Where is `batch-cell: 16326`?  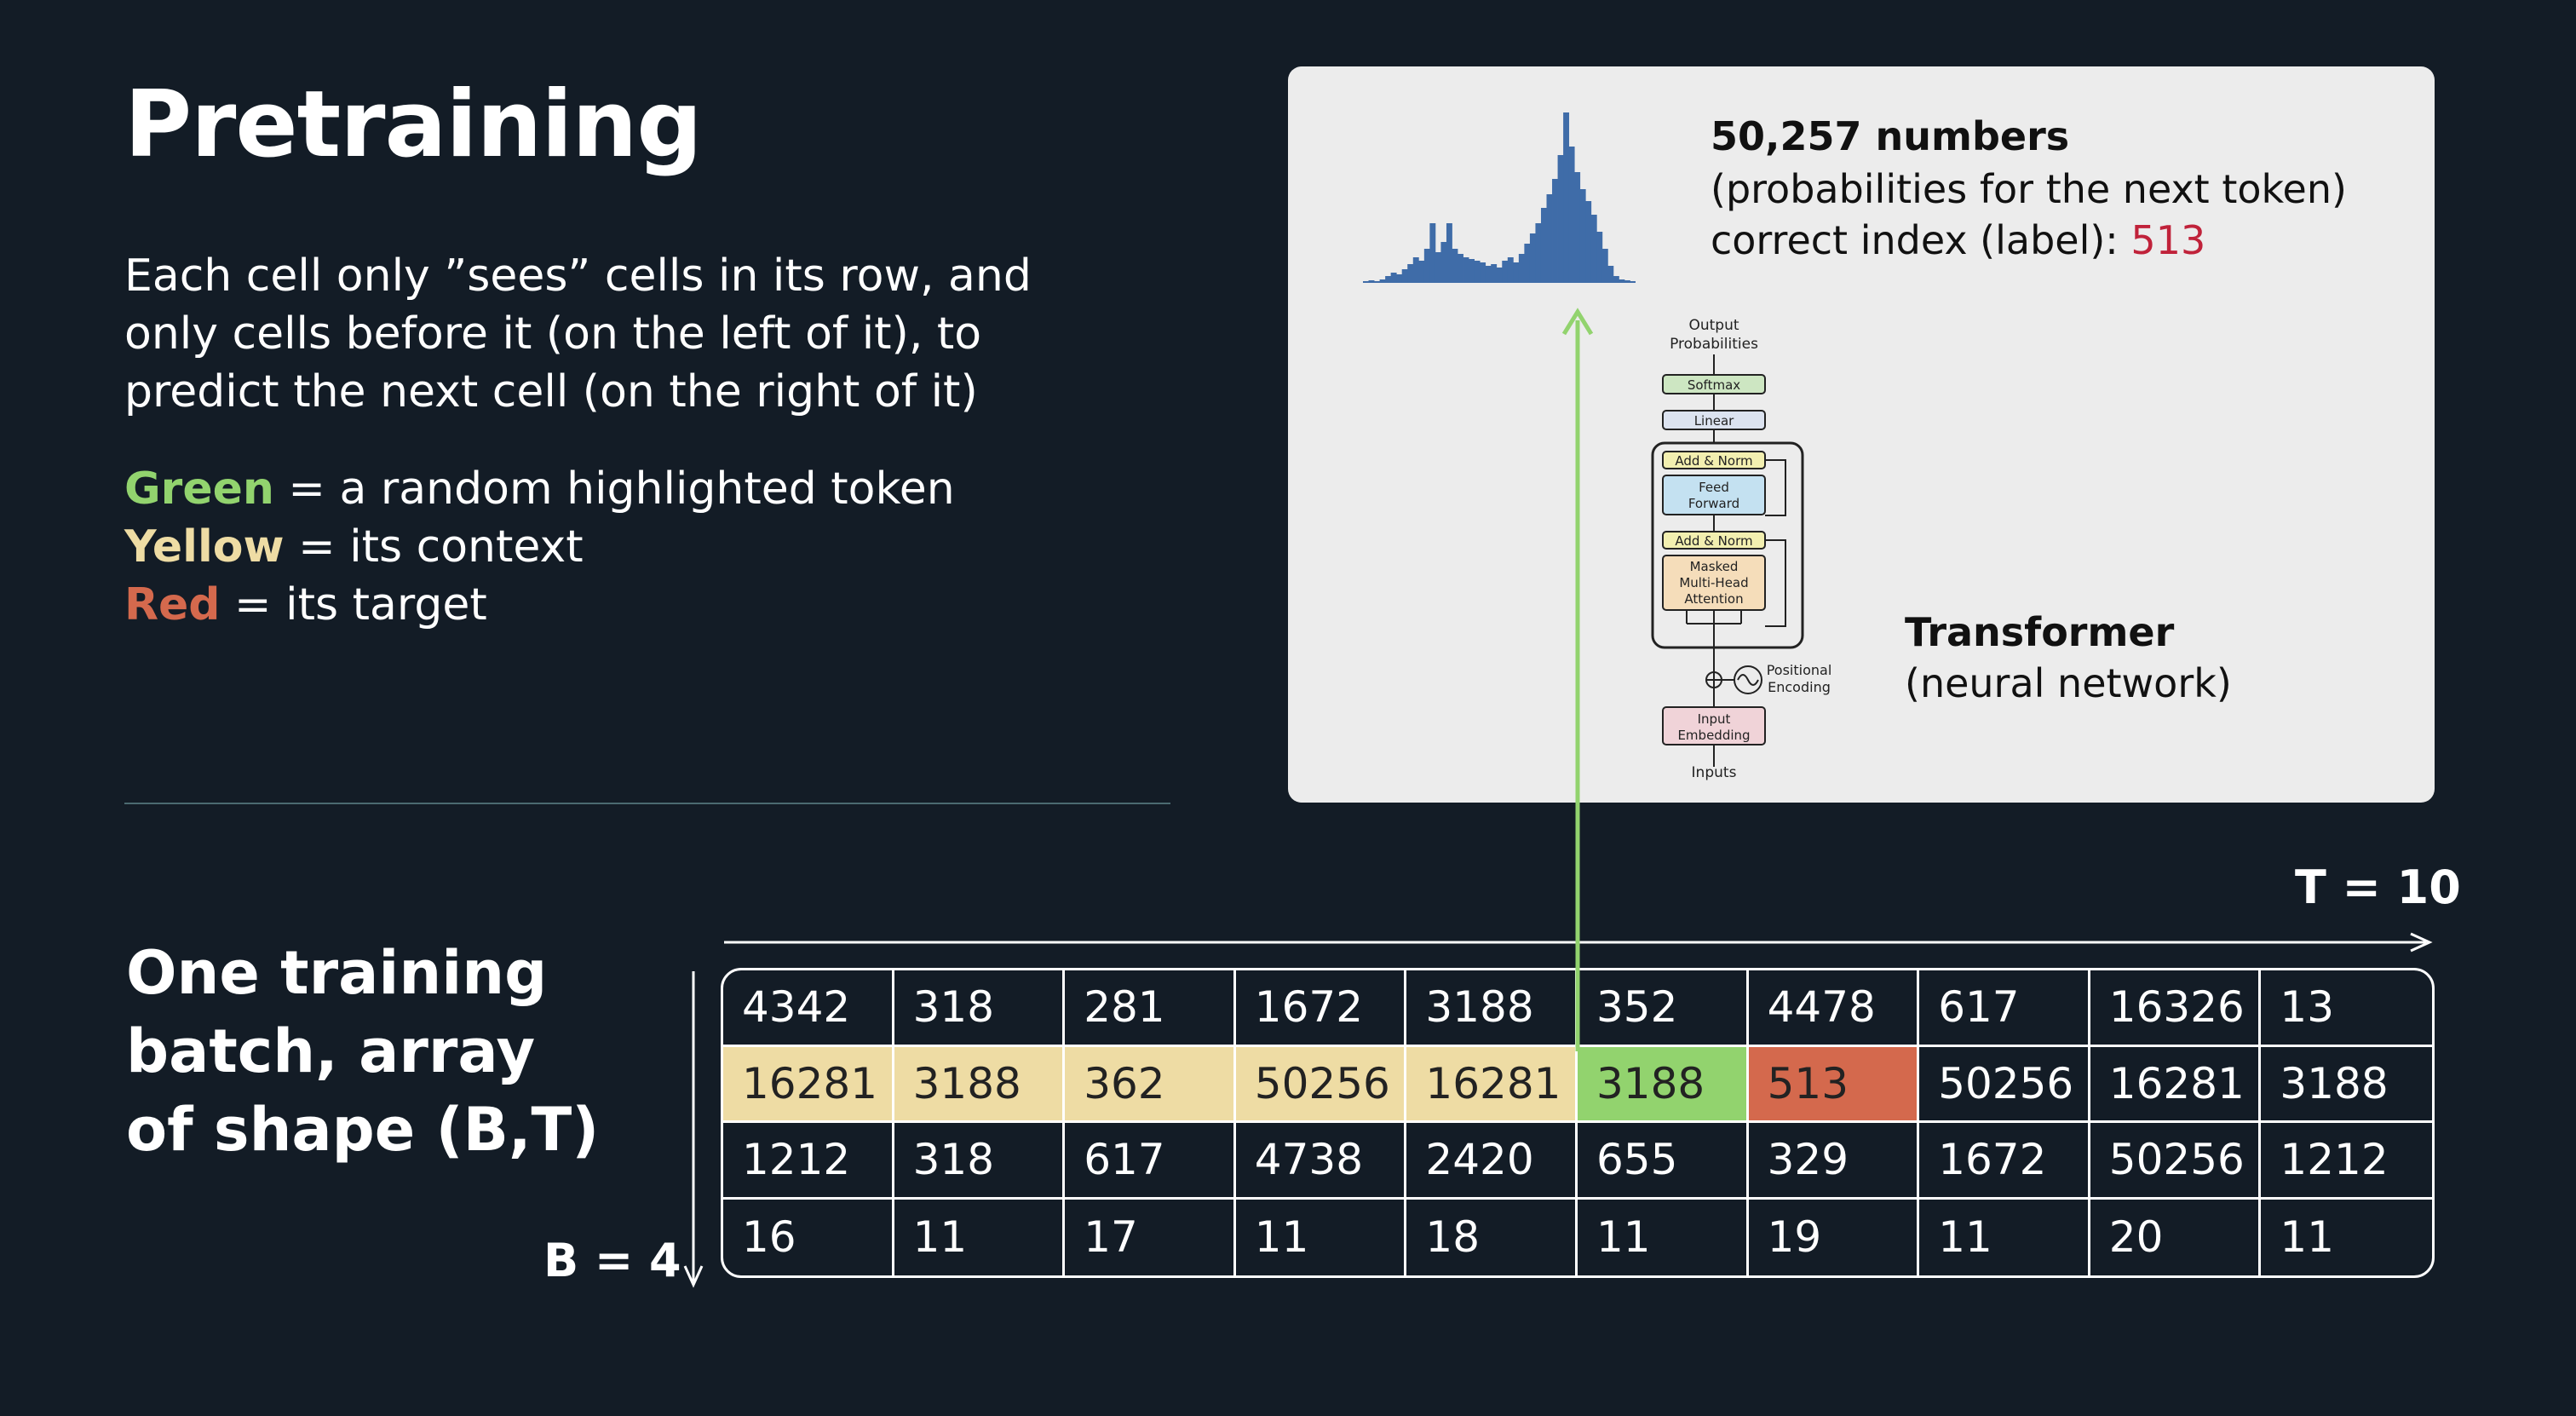 batch-cell: 16326 is located at coordinates (2176, 1008).